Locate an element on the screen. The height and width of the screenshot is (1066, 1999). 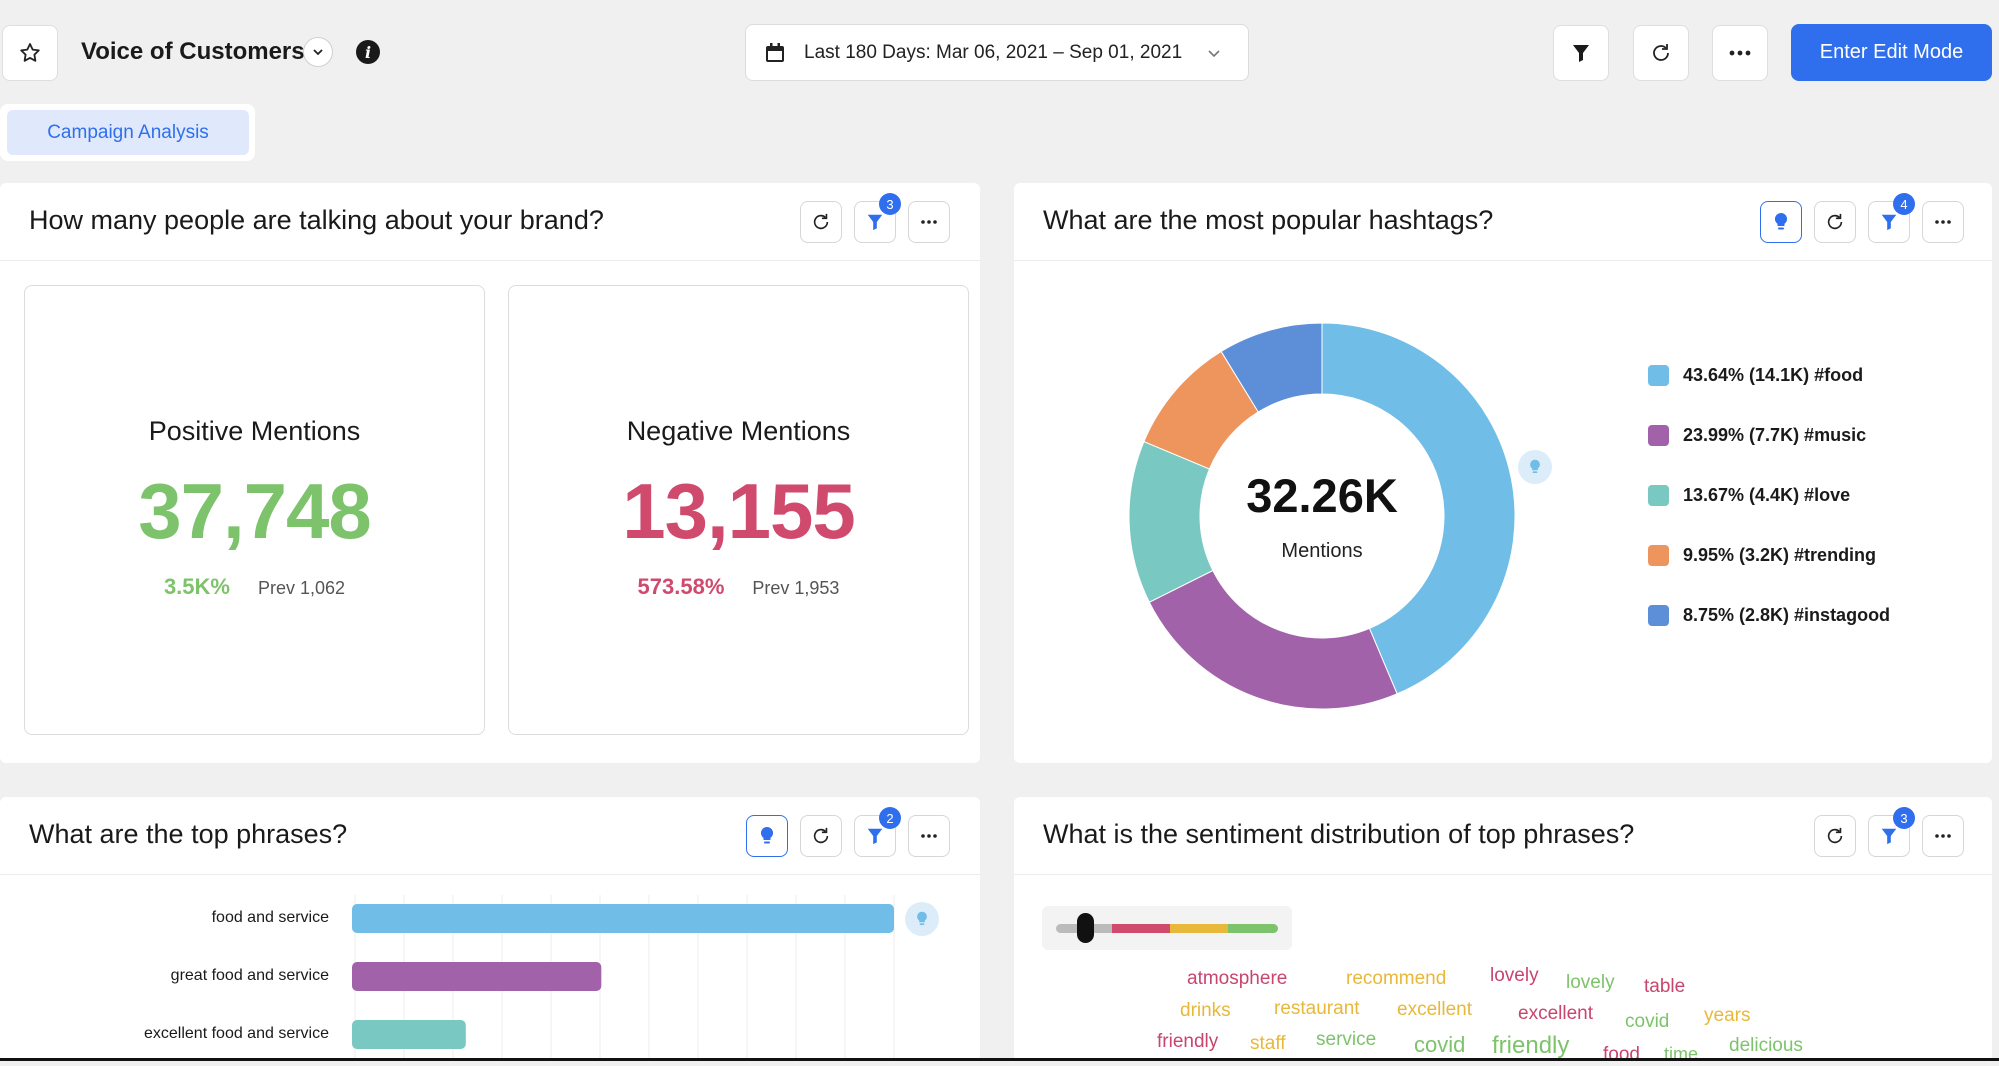
word-cloud-term: service is located at coordinates (1346, 1039).